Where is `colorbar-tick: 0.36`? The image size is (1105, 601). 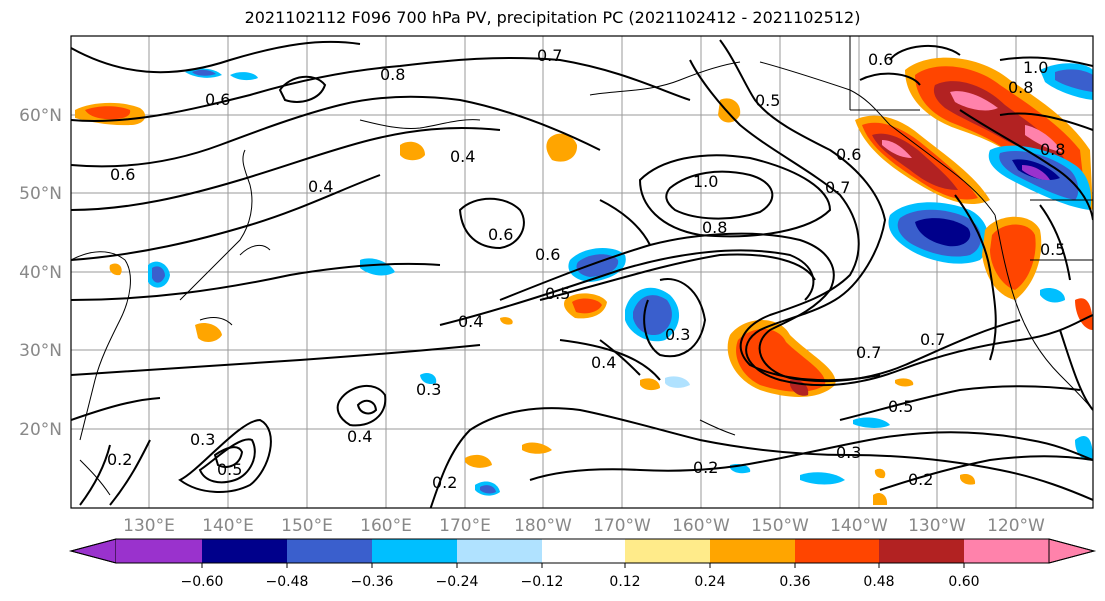 colorbar-tick: 0.36 is located at coordinates (794, 582).